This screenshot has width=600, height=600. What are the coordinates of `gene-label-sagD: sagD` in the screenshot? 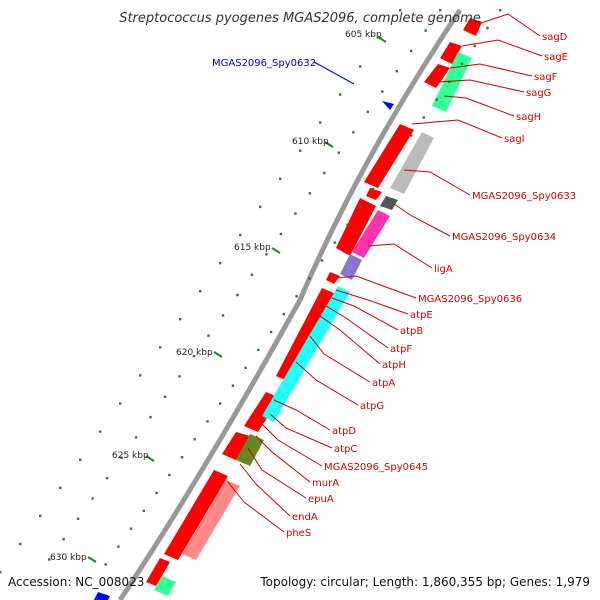 It's located at (555, 37).